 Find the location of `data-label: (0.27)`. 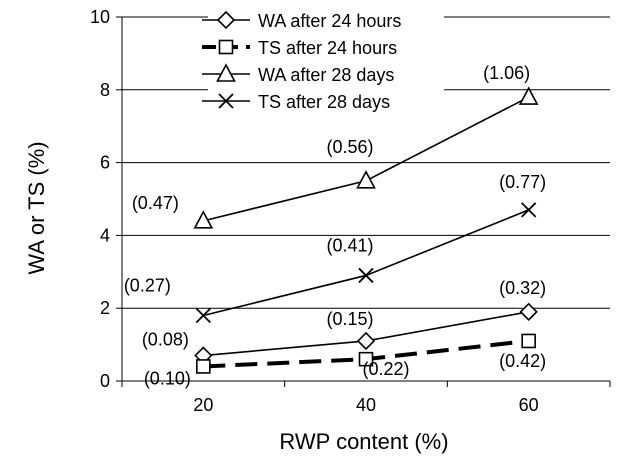

data-label: (0.27) is located at coordinates (147, 285).